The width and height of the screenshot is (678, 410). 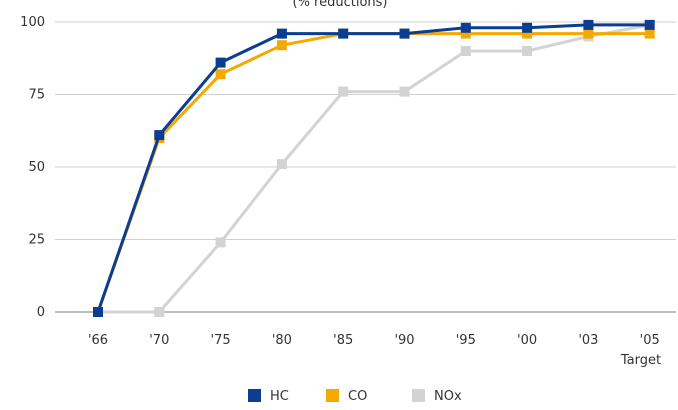 I want to click on y-tick-label: 25, so click(x=36, y=240).